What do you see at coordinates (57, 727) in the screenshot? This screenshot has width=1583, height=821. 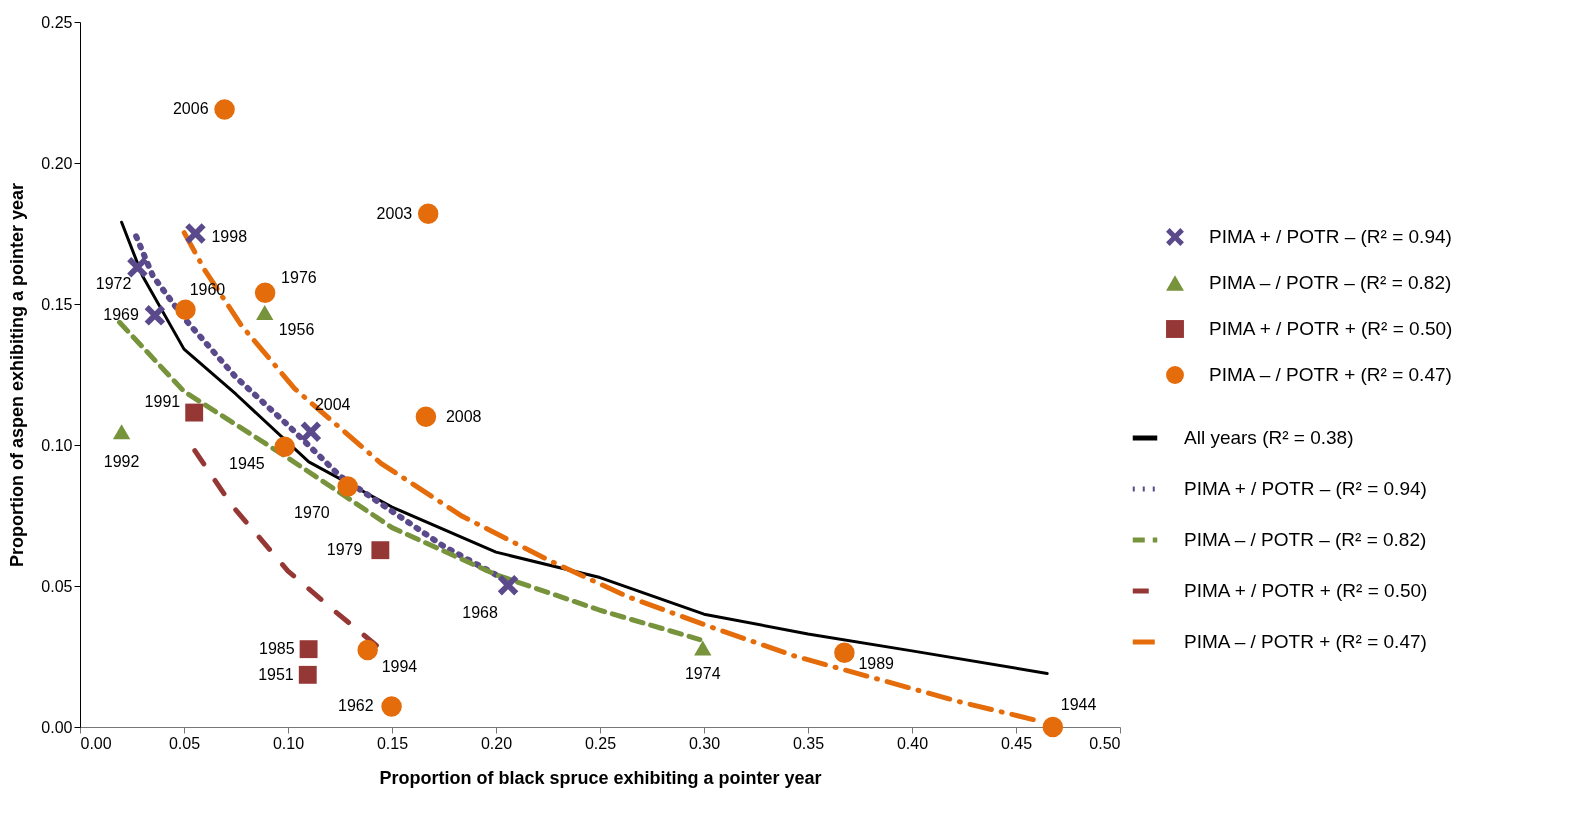 I see `y-tick-label: 0.00` at bounding box center [57, 727].